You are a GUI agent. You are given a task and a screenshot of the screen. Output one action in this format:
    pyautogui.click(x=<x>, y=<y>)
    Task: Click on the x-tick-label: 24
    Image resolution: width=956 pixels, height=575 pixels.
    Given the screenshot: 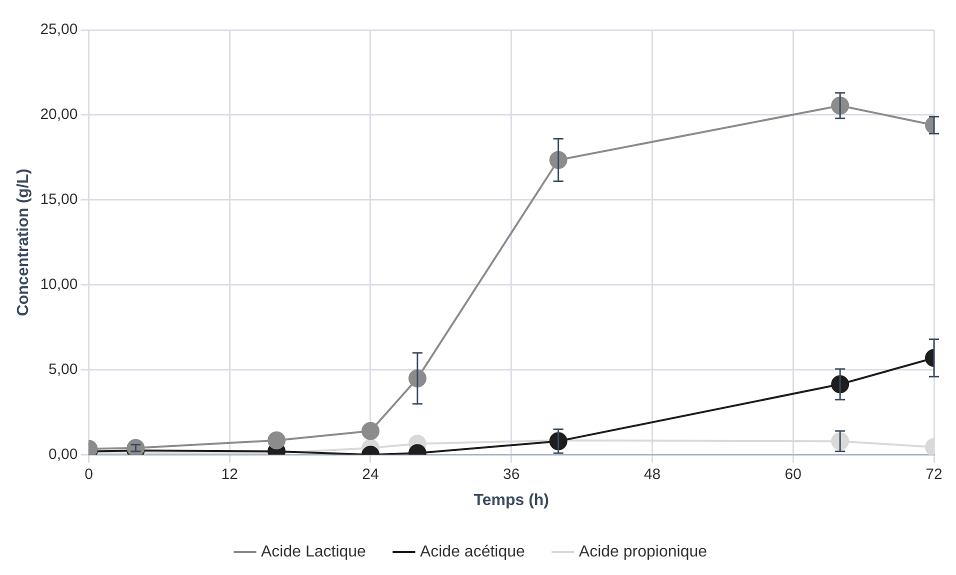 What is the action you would take?
    pyautogui.click(x=370, y=474)
    